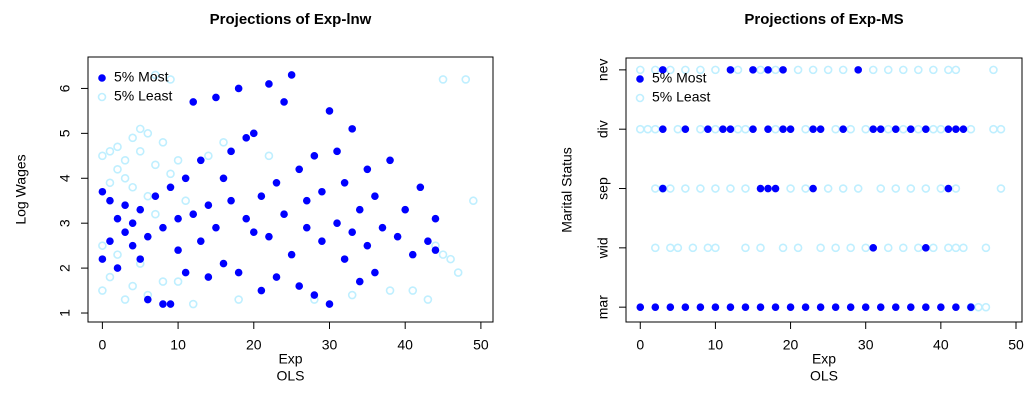 The width and height of the screenshot is (1024, 412). I want to click on y-tick-label: nev, so click(603, 70).